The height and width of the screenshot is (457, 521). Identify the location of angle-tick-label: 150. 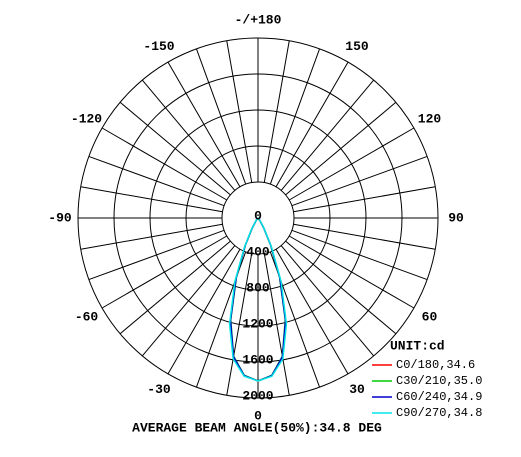
(357, 46).